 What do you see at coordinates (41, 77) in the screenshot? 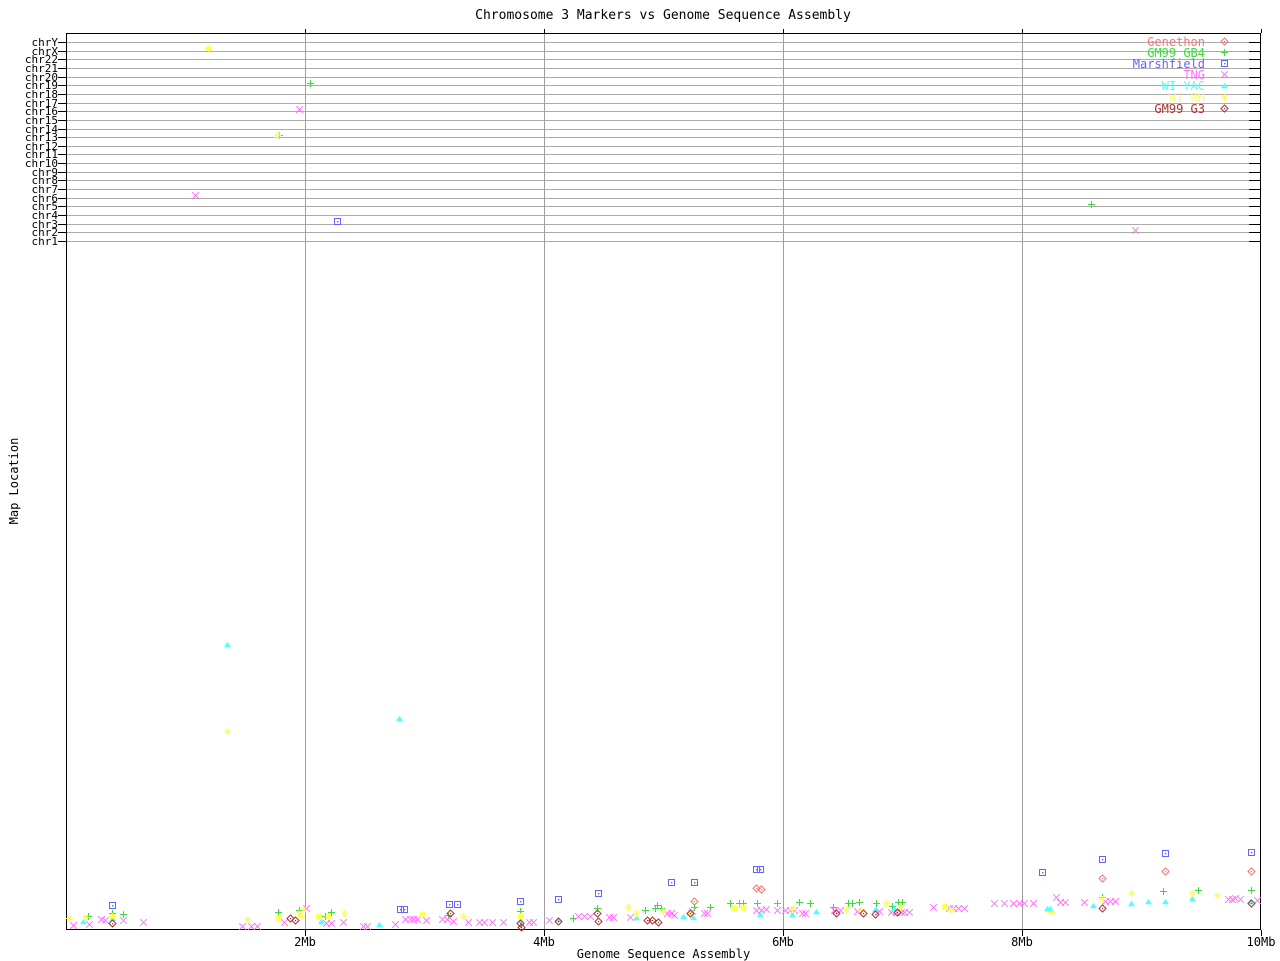
I see `chrom-label-chr20: chr20` at bounding box center [41, 77].